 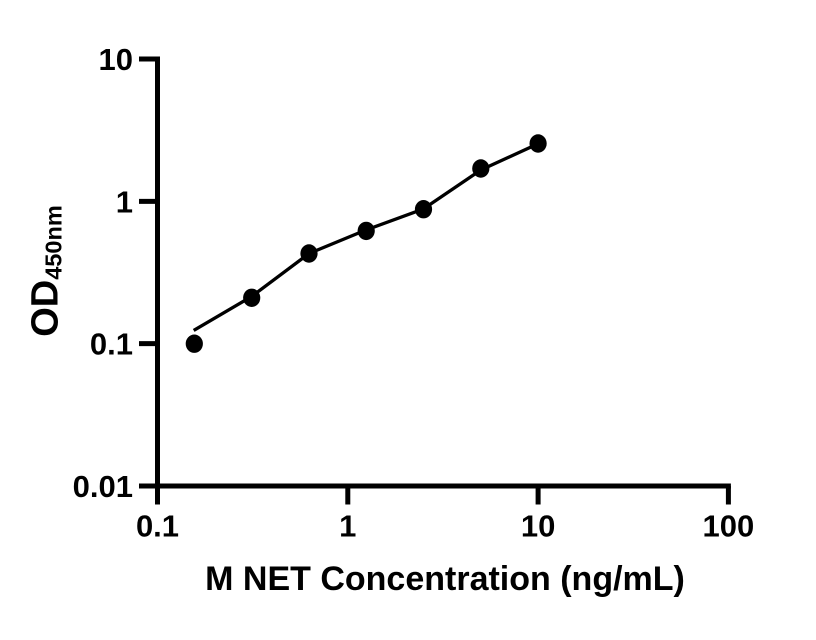 I want to click on x-tick-label: 100, so click(x=729, y=526).